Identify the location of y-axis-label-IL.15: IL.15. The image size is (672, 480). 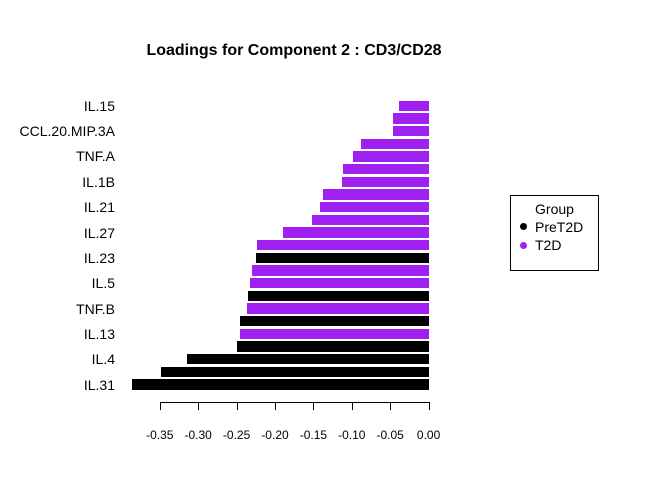
(99, 105).